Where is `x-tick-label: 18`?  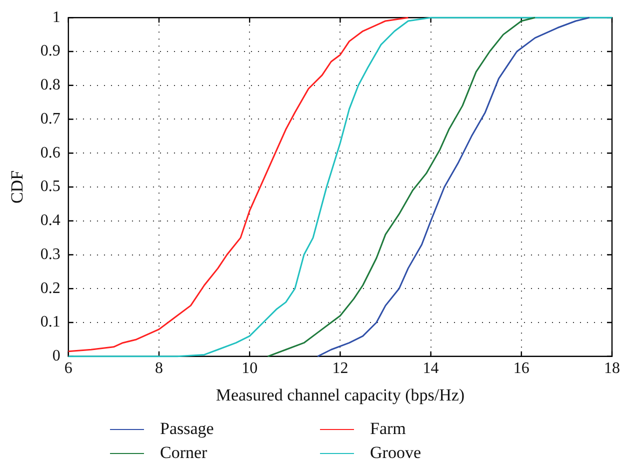 x-tick-label: 18 is located at coordinates (612, 369).